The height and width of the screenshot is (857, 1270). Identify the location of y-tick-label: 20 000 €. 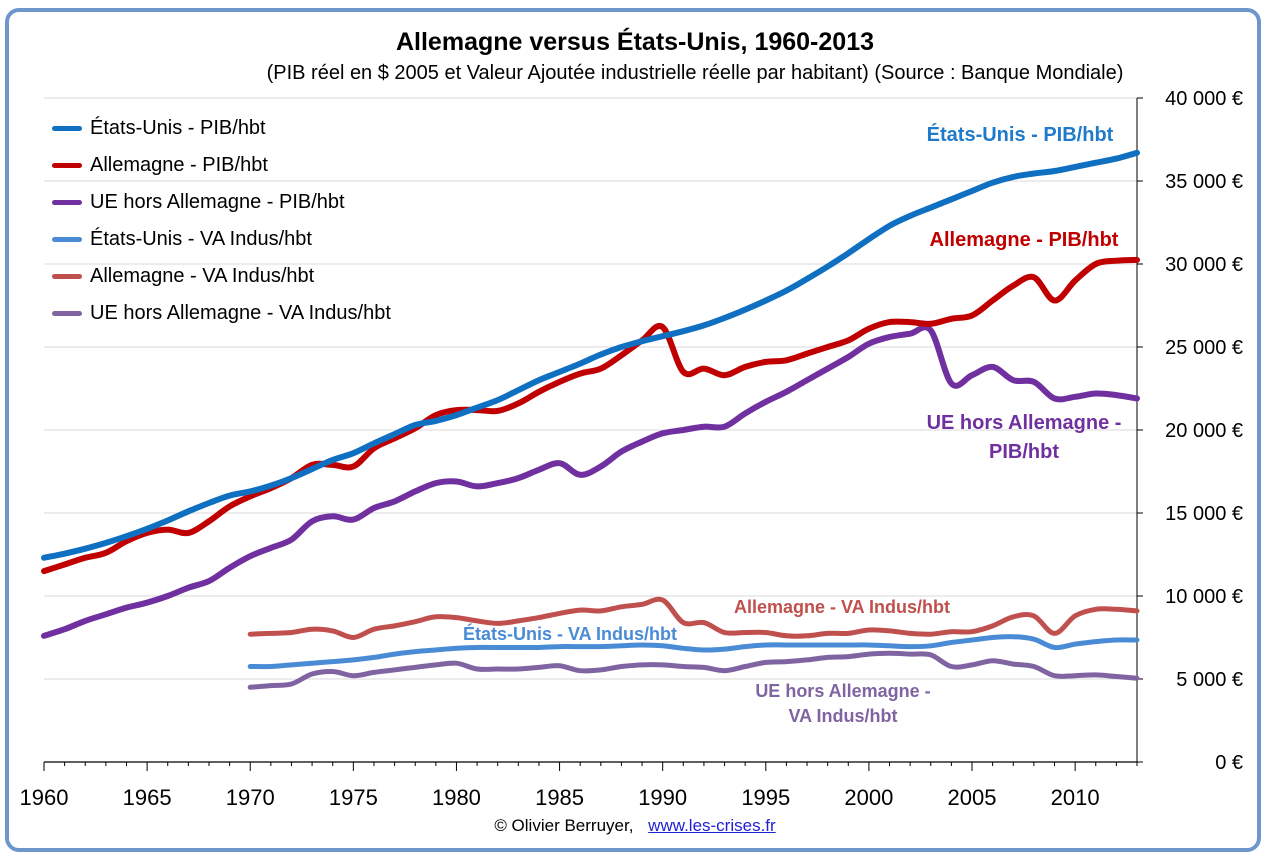
(1204, 431).